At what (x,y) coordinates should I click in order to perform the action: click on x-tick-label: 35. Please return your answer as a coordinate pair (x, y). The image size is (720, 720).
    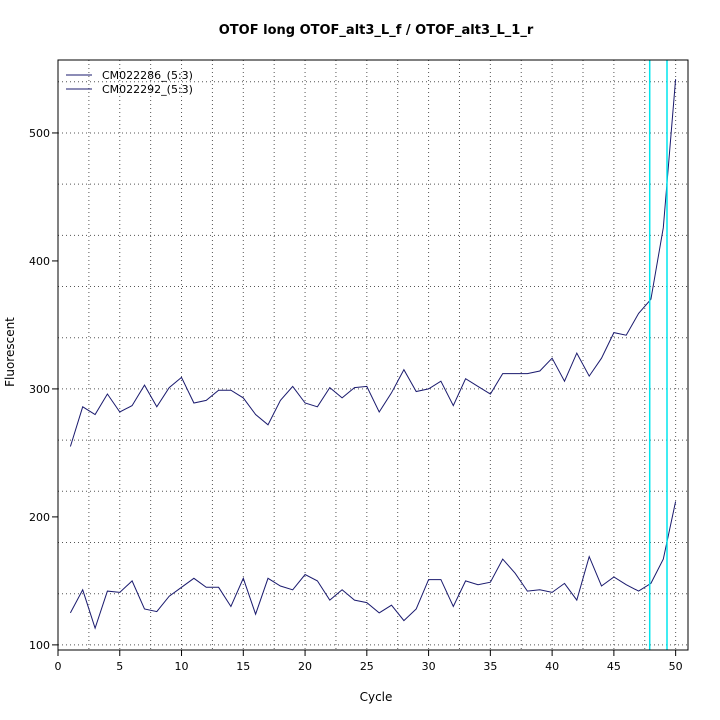
    Looking at the image, I should click on (490, 666).